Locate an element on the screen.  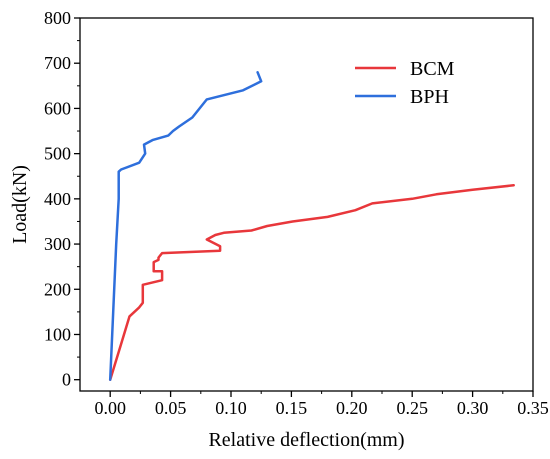
x-tick-label: 0.00 is located at coordinates (110, 408).